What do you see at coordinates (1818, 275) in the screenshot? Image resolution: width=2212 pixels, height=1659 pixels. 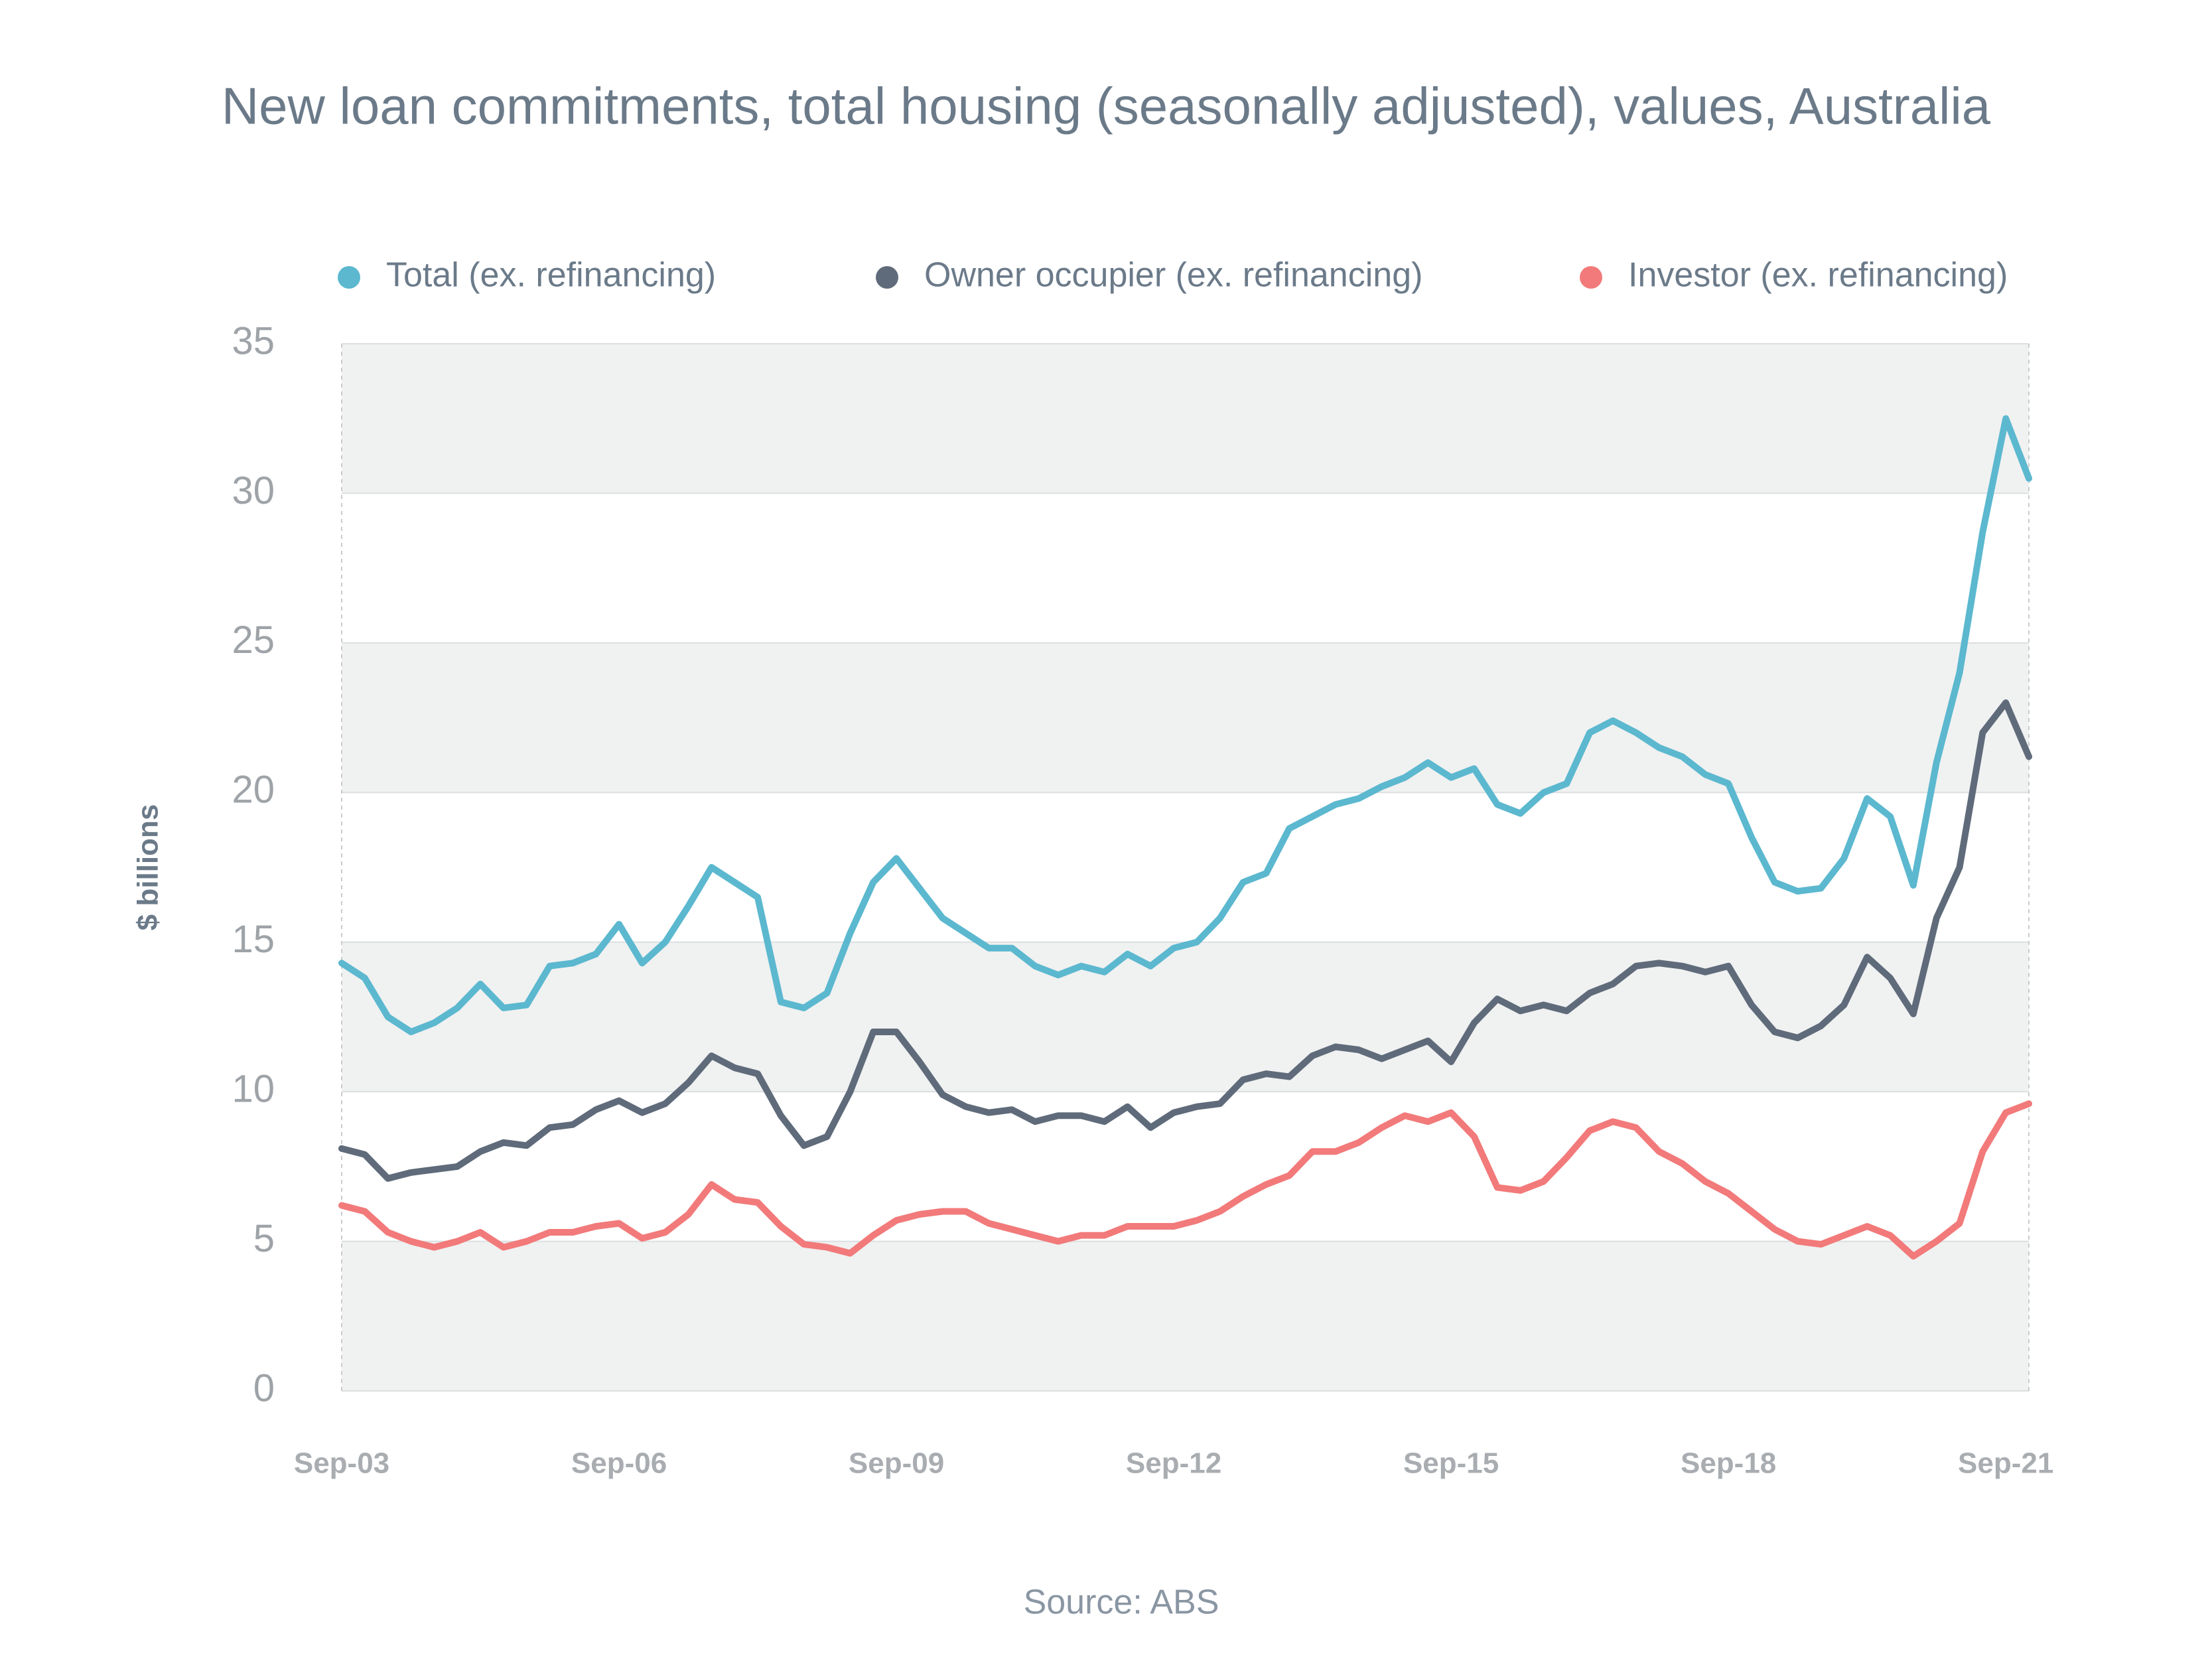 I see `legend-label: Investor (ex. refinancing)` at bounding box center [1818, 275].